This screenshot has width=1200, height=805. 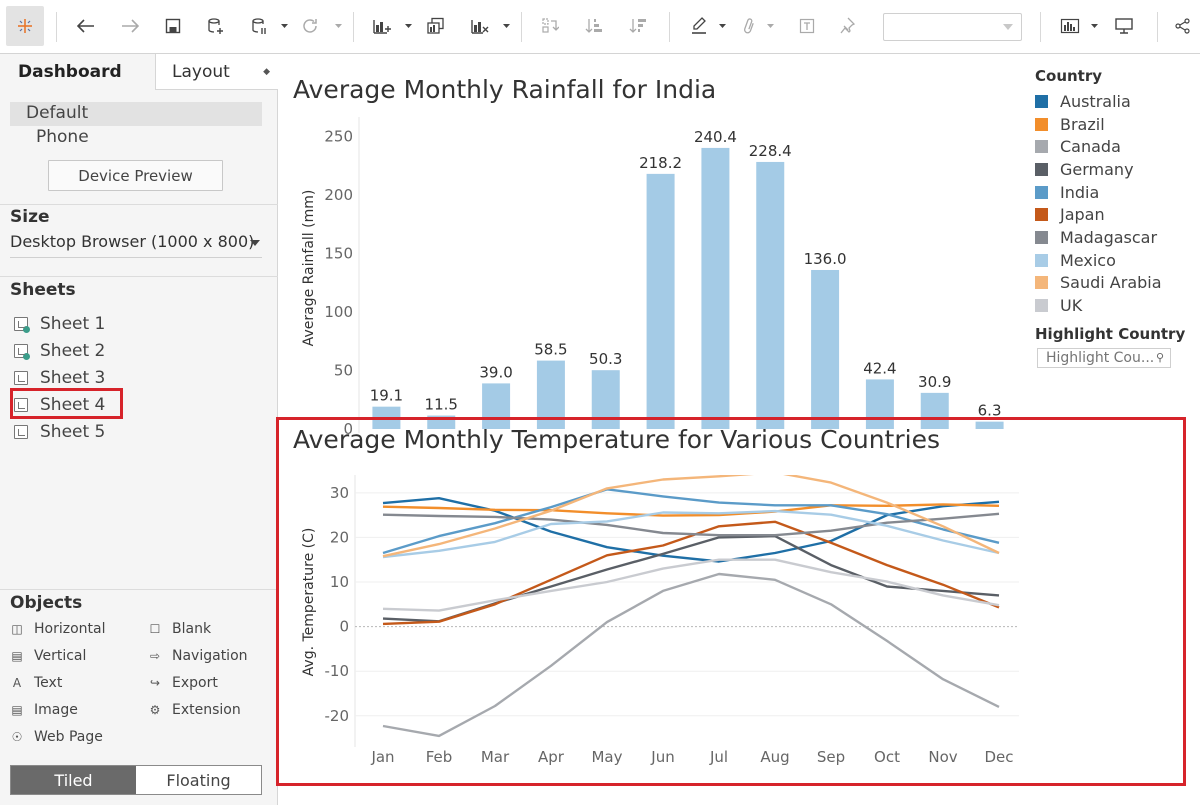 I want to click on object-extension: ⚙ Extension, so click(x=194, y=710).